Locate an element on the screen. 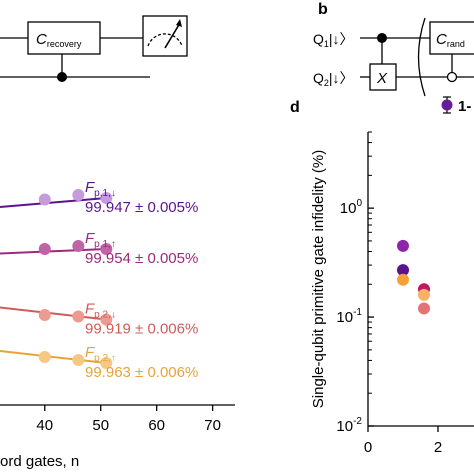 This screenshot has width=474, height=474. panel-d-y-tick-label: 10⁻¹ is located at coordinates (349, 316).